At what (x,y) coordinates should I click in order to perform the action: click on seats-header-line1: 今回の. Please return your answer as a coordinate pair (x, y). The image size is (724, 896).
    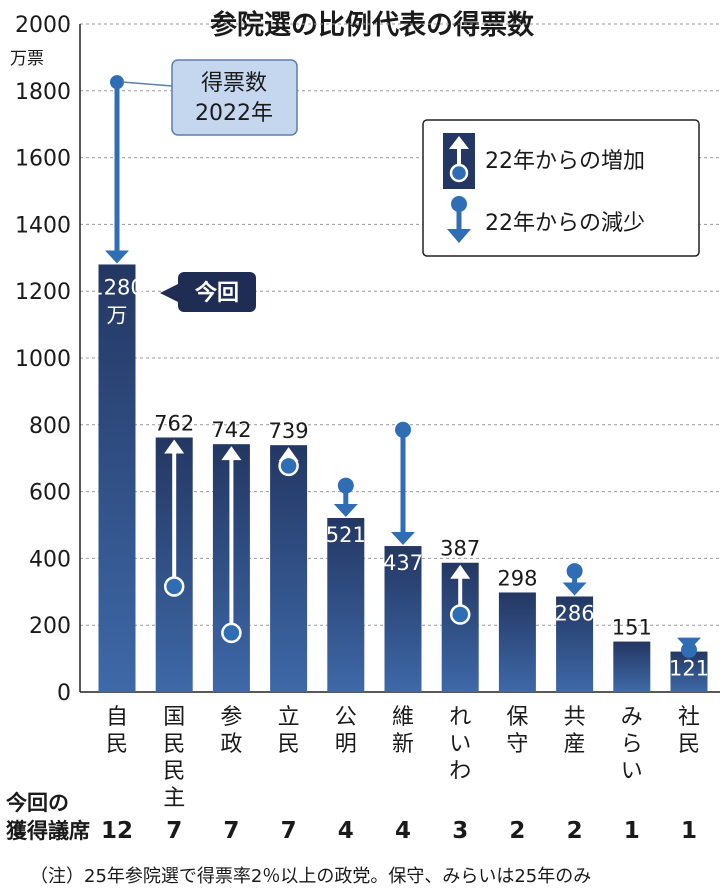
    Looking at the image, I should click on (37, 803).